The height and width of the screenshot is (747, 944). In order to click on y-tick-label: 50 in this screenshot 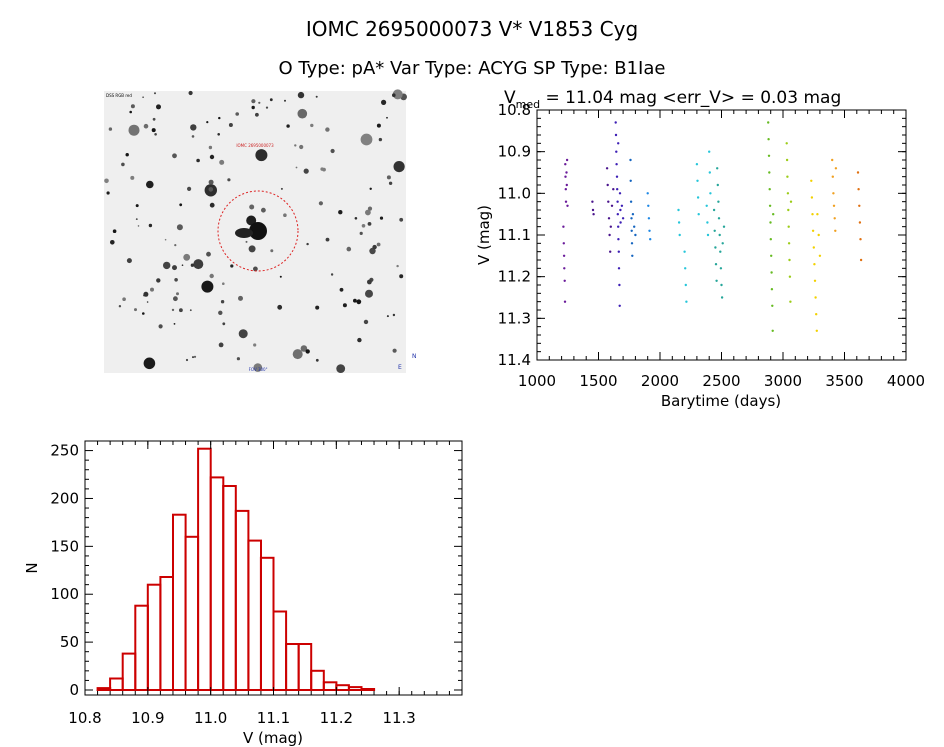, I will do `click(69, 642)`.